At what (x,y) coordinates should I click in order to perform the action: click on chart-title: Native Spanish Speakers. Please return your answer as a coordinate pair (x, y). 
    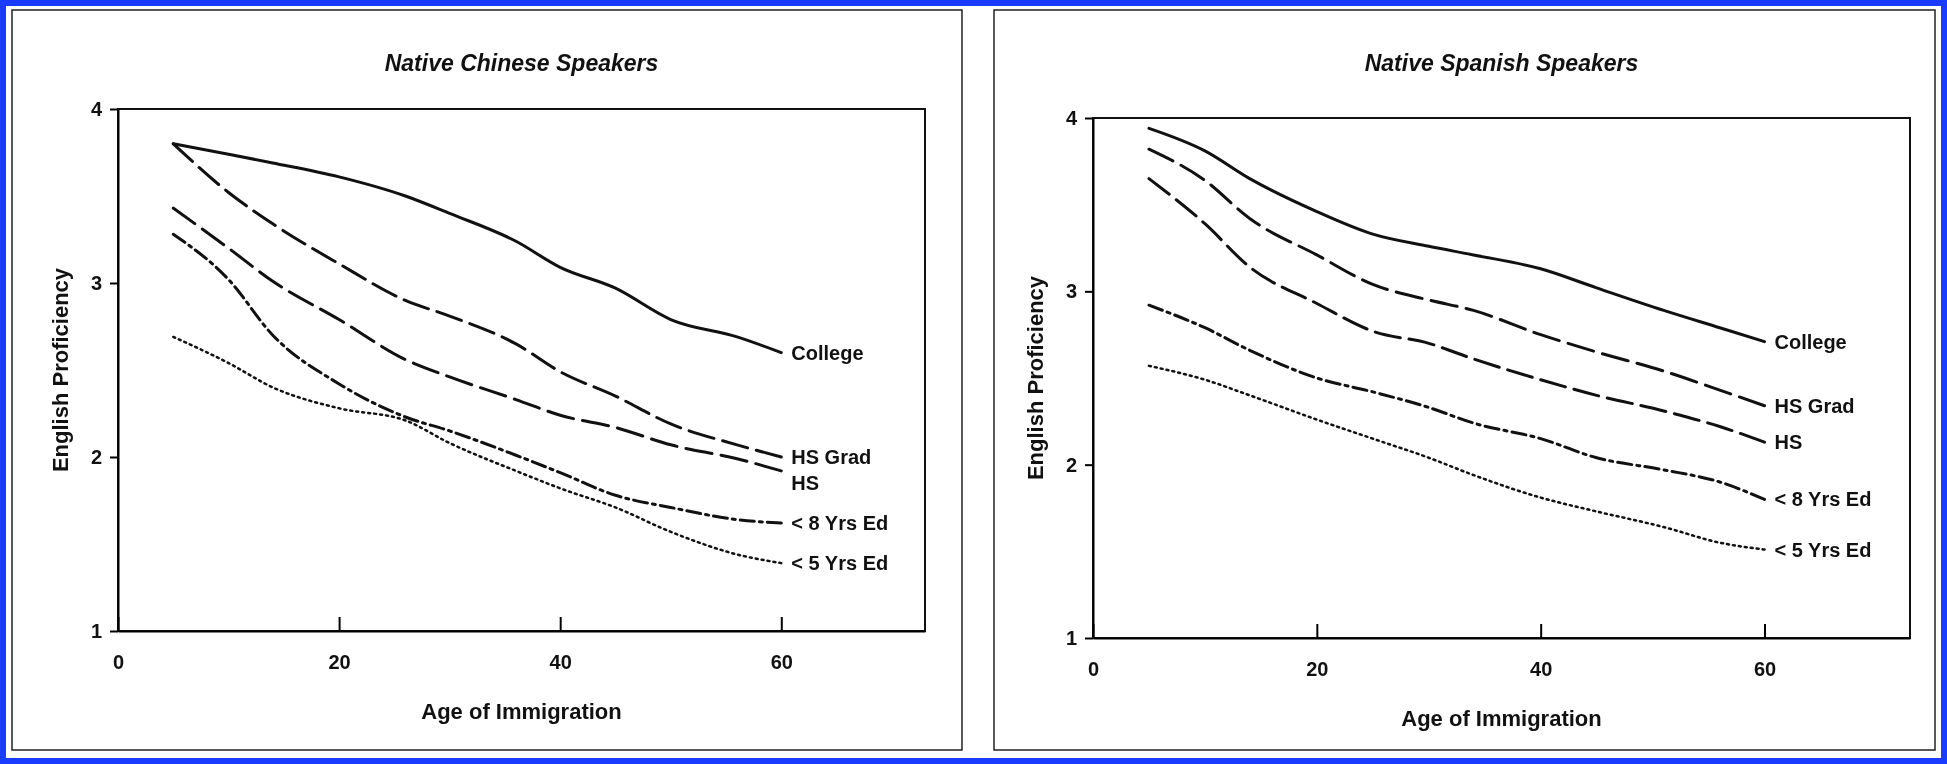
    Looking at the image, I should click on (1501, 63).